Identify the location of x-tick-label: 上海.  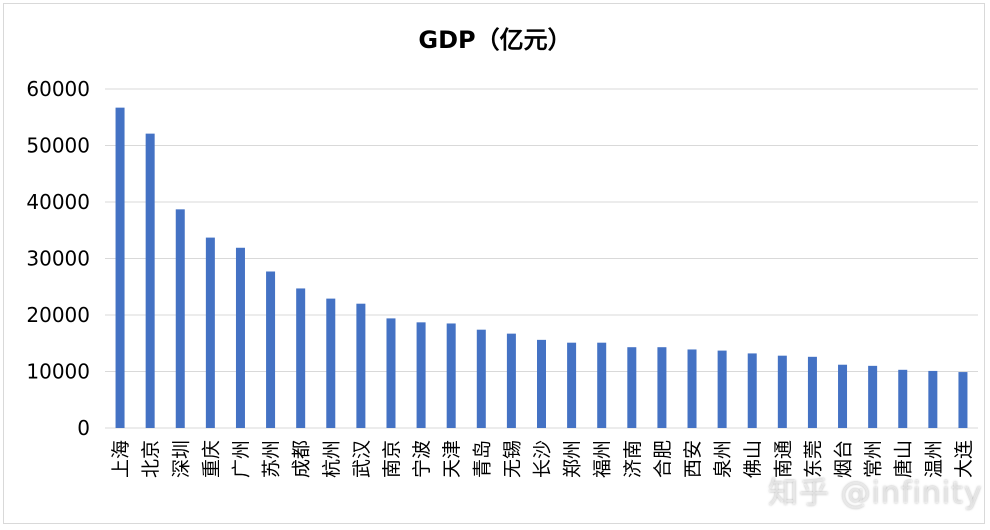
(121, 459).